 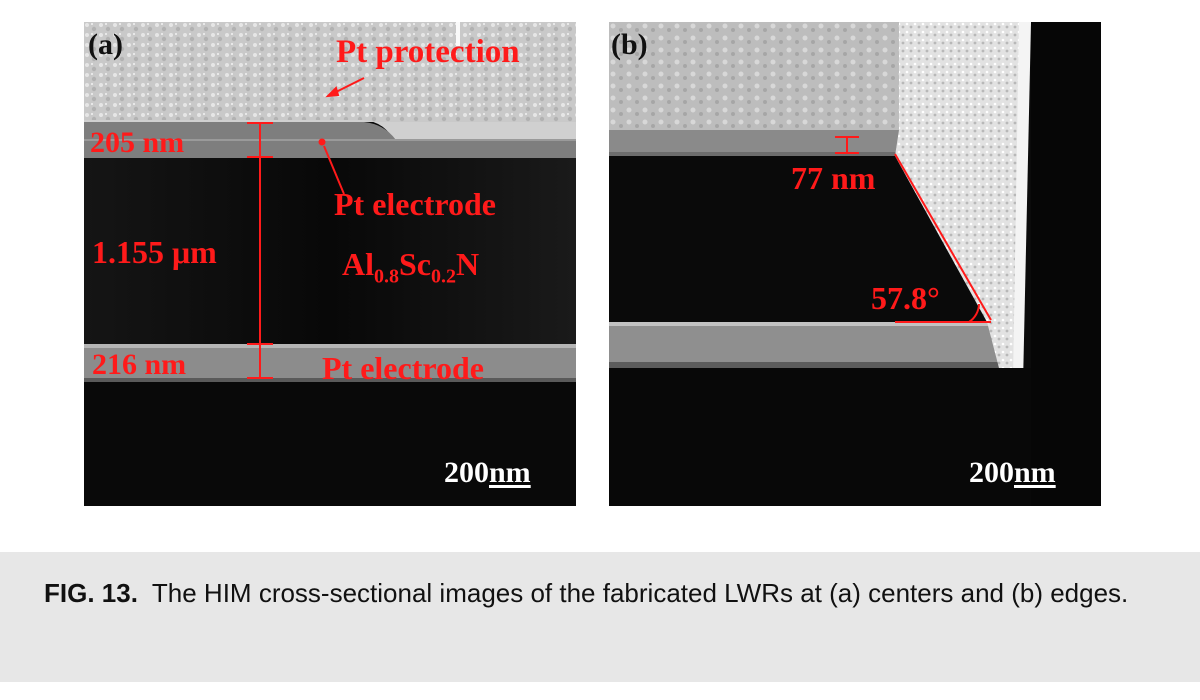 I want to click on scale-bar-b: 200nm, so click(x=1012, y=473).